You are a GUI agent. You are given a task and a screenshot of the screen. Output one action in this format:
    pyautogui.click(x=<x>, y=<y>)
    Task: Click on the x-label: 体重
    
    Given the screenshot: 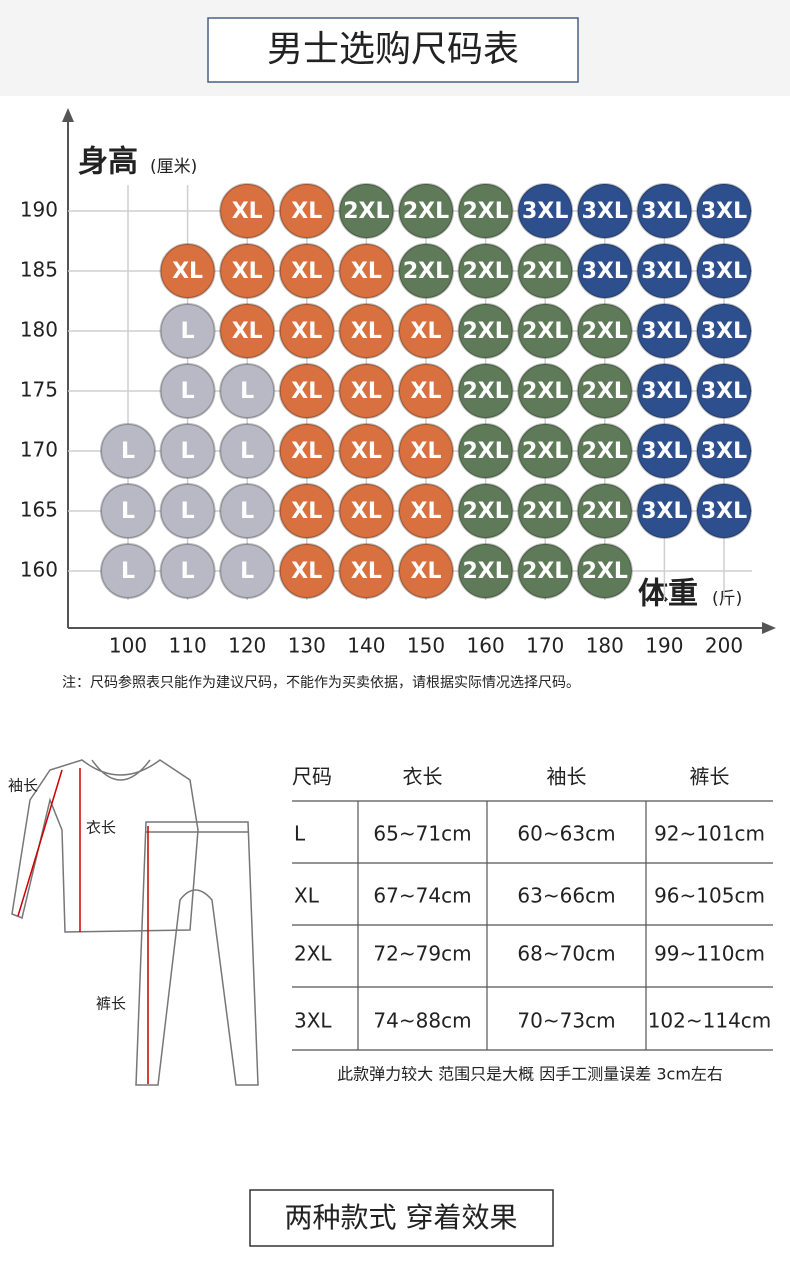 What is the action you would take?
    pyautogui.click(x=668, y=594)
    